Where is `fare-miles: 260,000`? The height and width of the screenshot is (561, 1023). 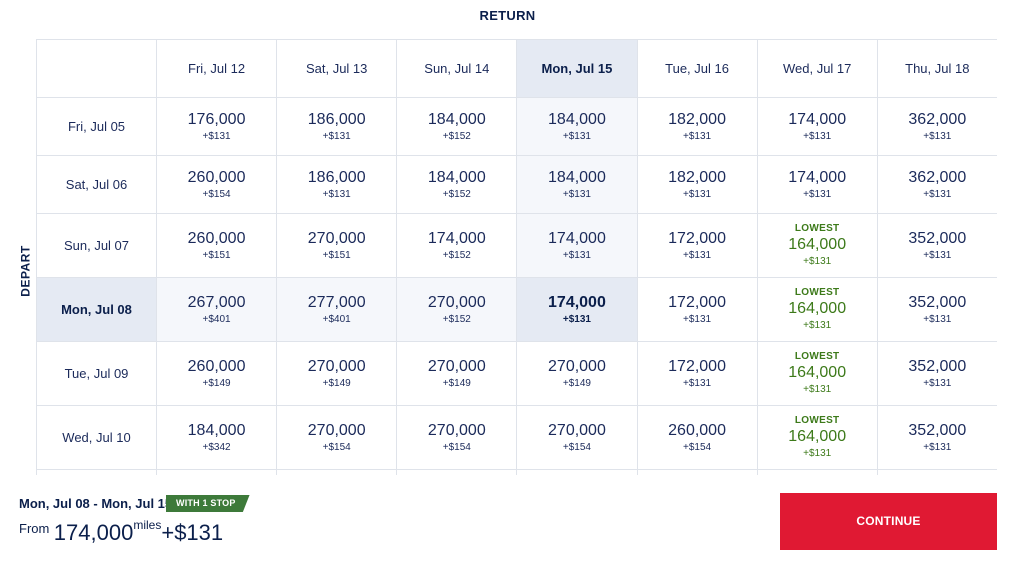
fare-miles: 260,000 is located at coordinates (216, 238).